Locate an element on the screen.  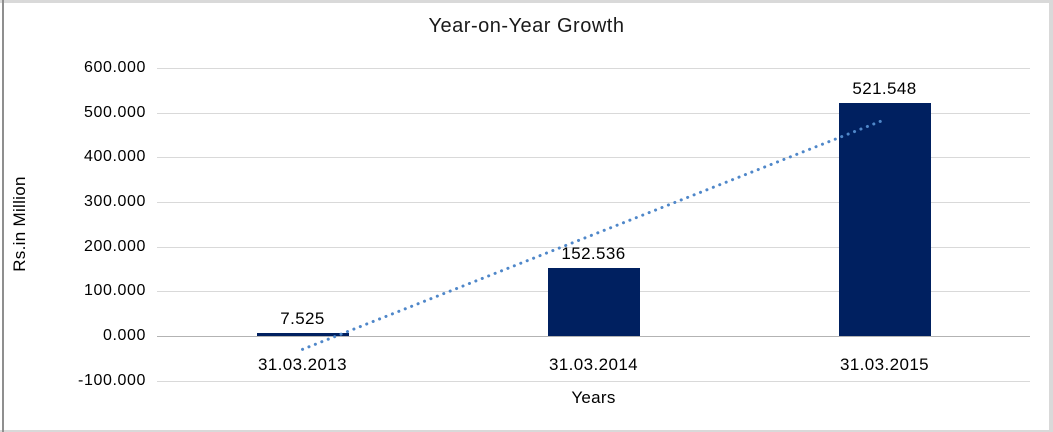
y-tick-label: 400.000 is located at coordinates (114, 157).